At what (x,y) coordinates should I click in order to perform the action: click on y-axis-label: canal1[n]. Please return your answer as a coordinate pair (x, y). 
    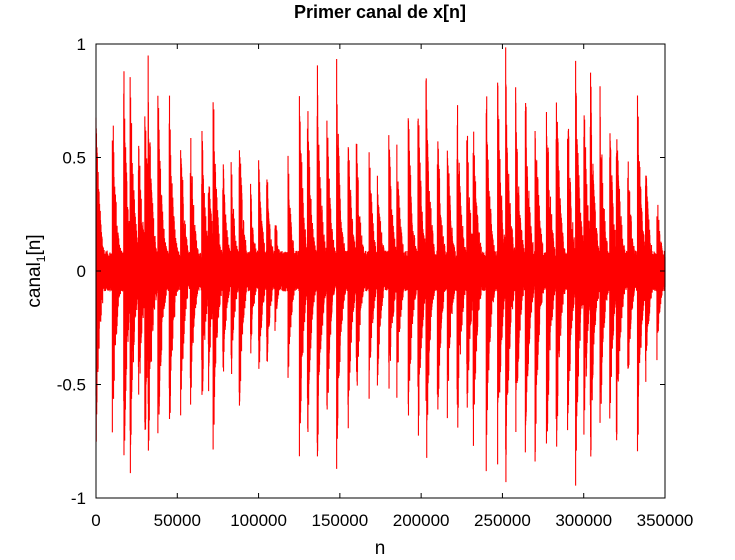
    Looking at the image, I should click on (36, 270).